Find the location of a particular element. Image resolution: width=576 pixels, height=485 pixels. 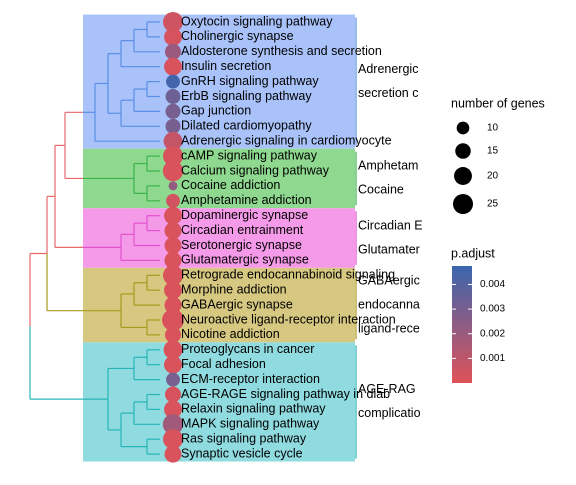

colorbar-label: 0.001 is located at coordinates (492, 358).